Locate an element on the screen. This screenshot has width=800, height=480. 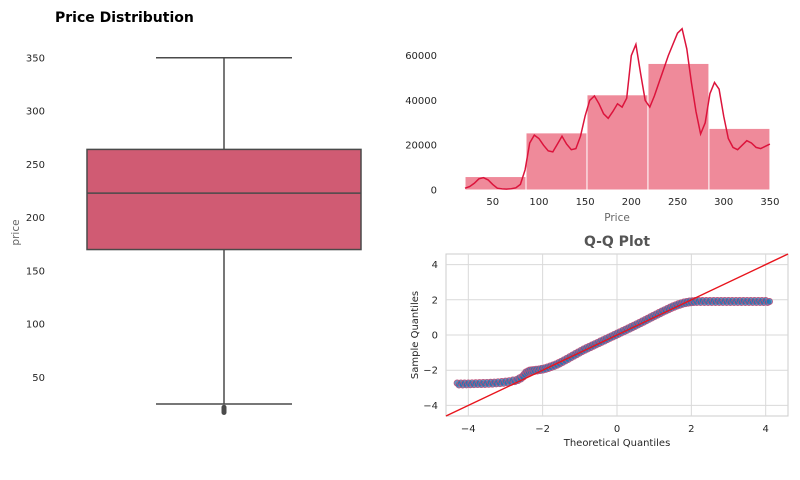
qq-plot-y-tick-label: 4 is located at coordinates (435, 265).